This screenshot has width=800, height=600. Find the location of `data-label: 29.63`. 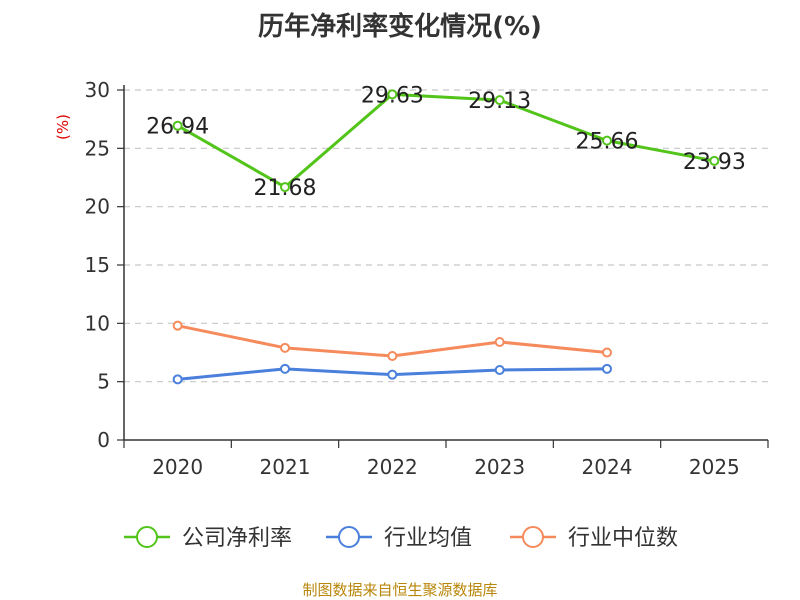

data-label: 29.63 is located at coordinates (392, 95).